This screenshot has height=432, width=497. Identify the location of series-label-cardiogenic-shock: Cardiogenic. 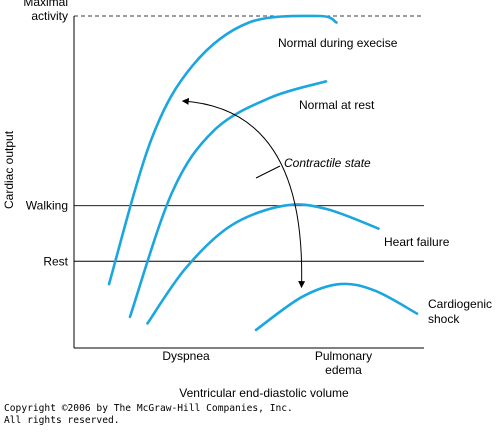
(460, 304).